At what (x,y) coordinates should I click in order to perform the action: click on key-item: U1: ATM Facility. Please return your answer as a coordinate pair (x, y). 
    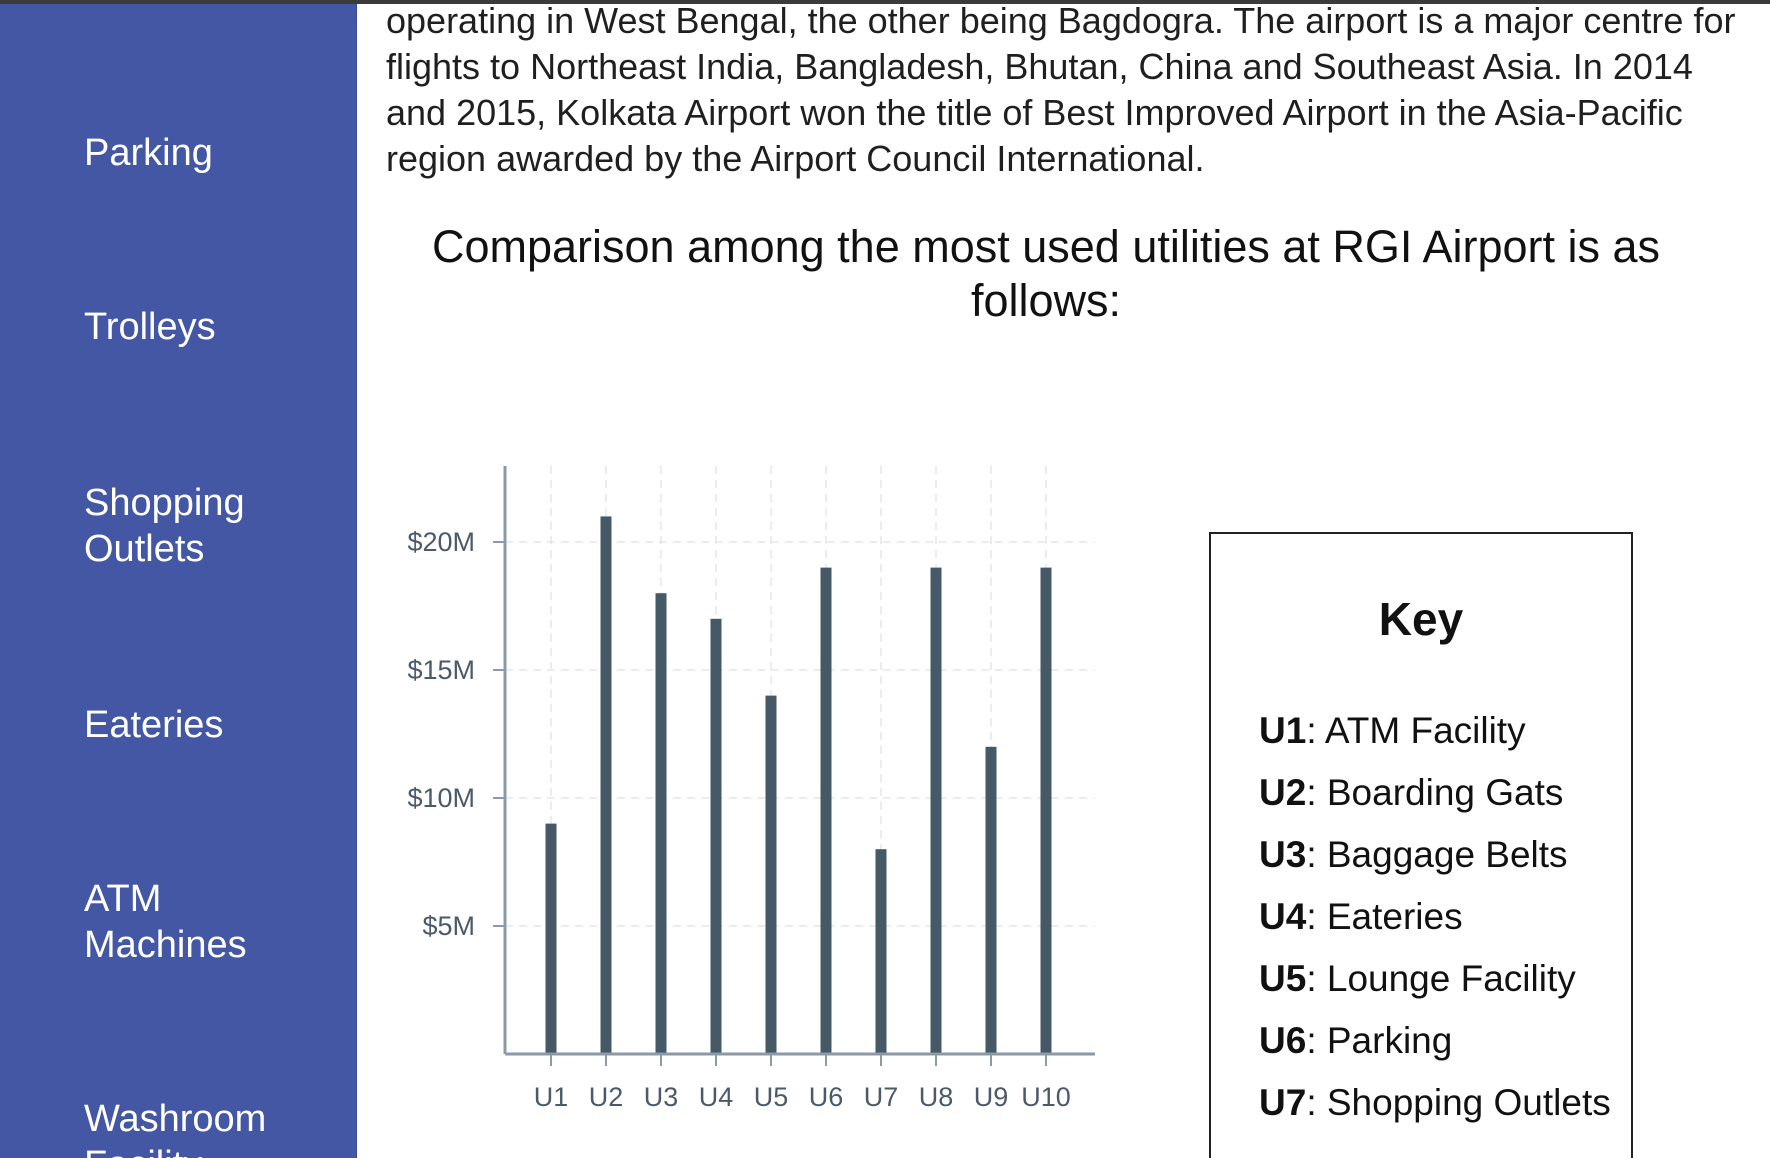
    Looking at the image, I should click on (1427, 731).